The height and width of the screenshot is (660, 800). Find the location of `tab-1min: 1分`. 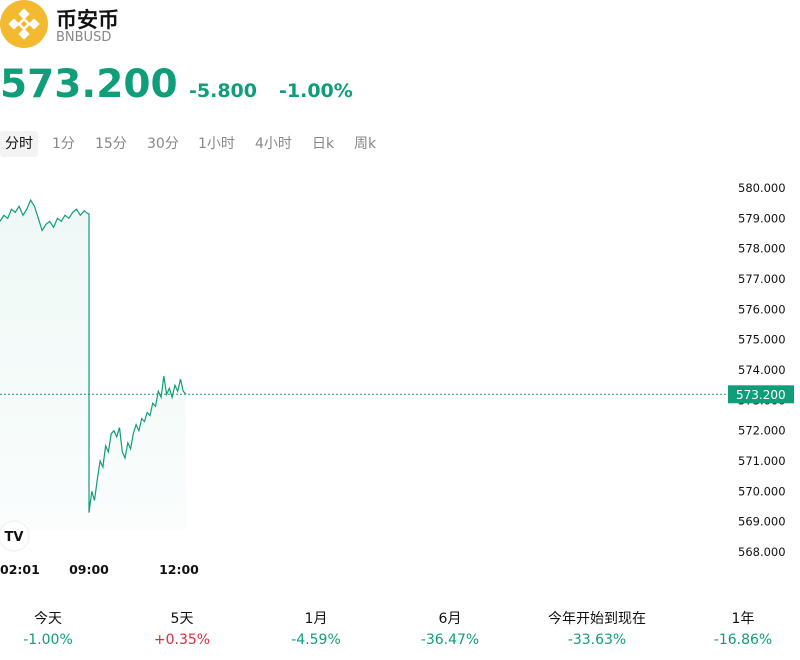

tab-1min: 1分 is located at coordinates (63, 144).